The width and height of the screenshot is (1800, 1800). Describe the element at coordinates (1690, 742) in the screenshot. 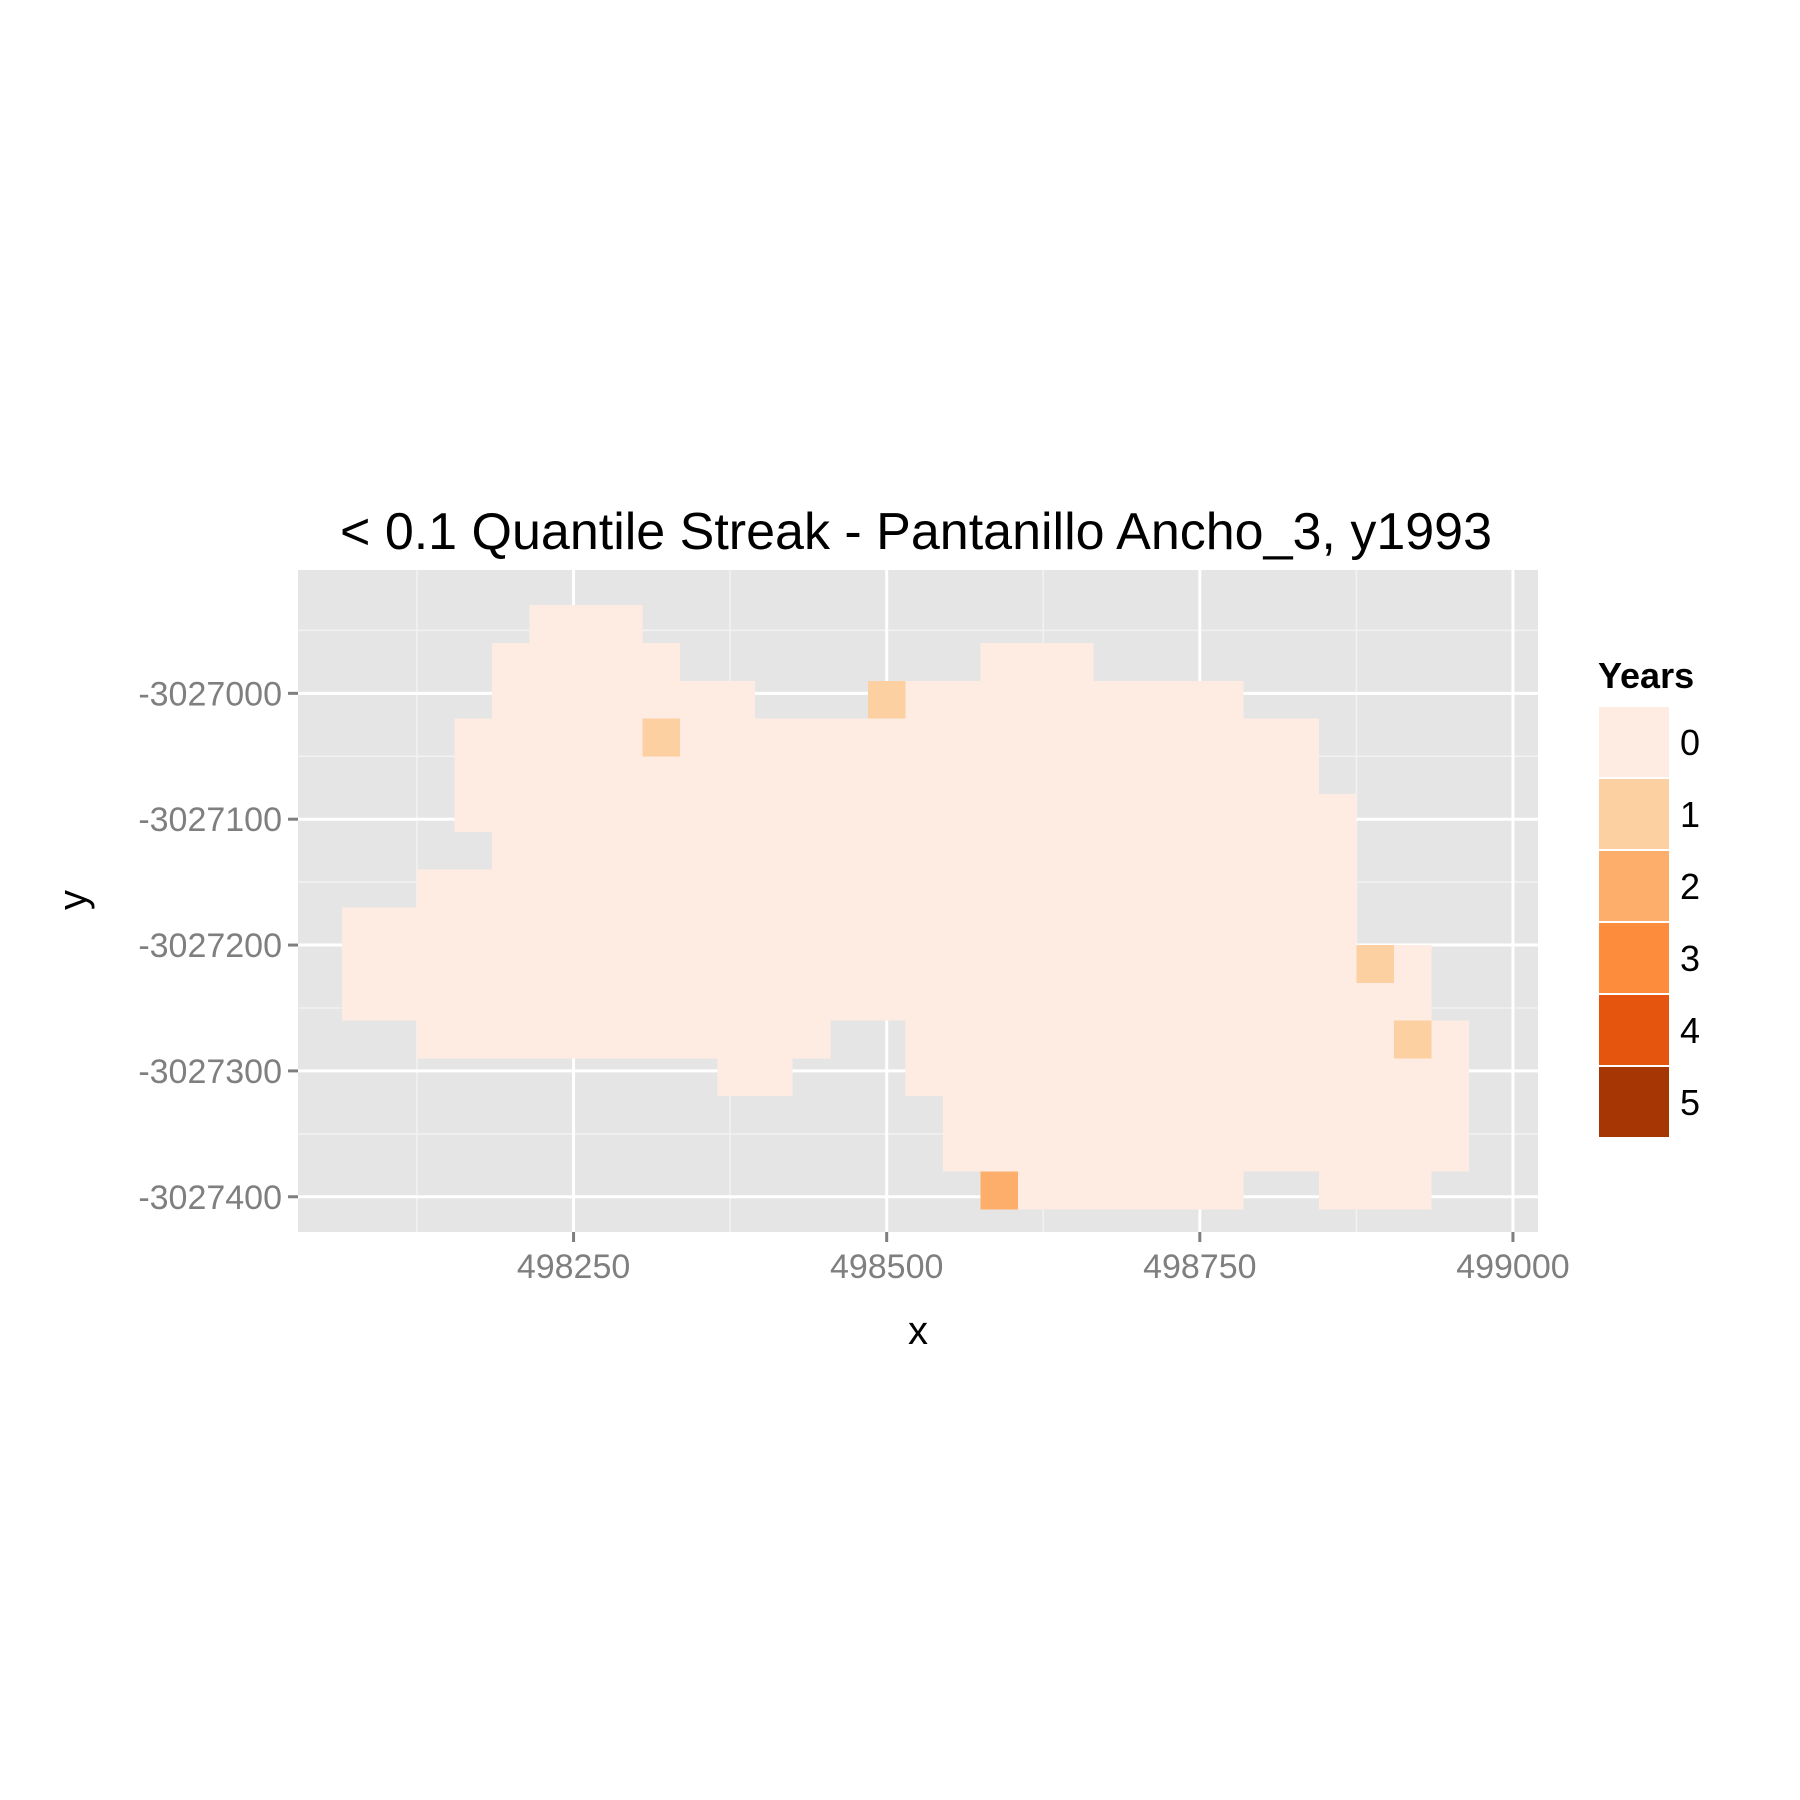

I see `legend-label: 0` at that location.